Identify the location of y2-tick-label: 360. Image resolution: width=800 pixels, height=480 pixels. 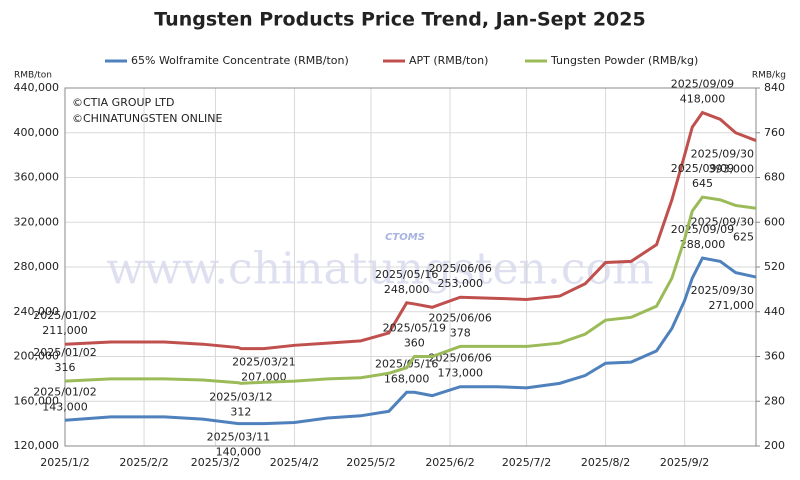
(774, 356).